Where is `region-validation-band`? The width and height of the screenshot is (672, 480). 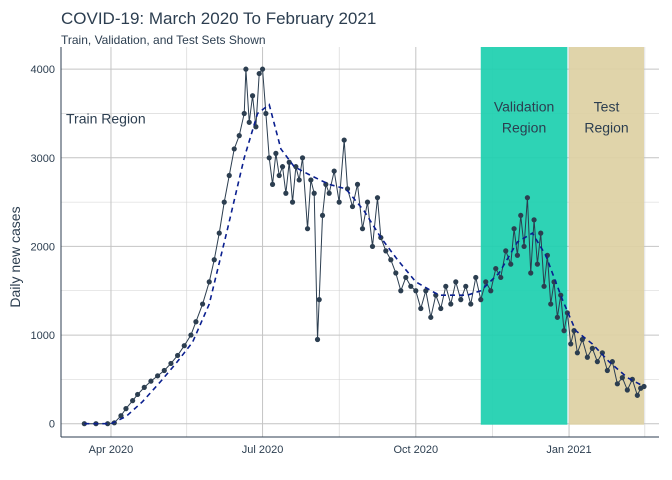 region-validation-band is located at coordinates (524, 236).